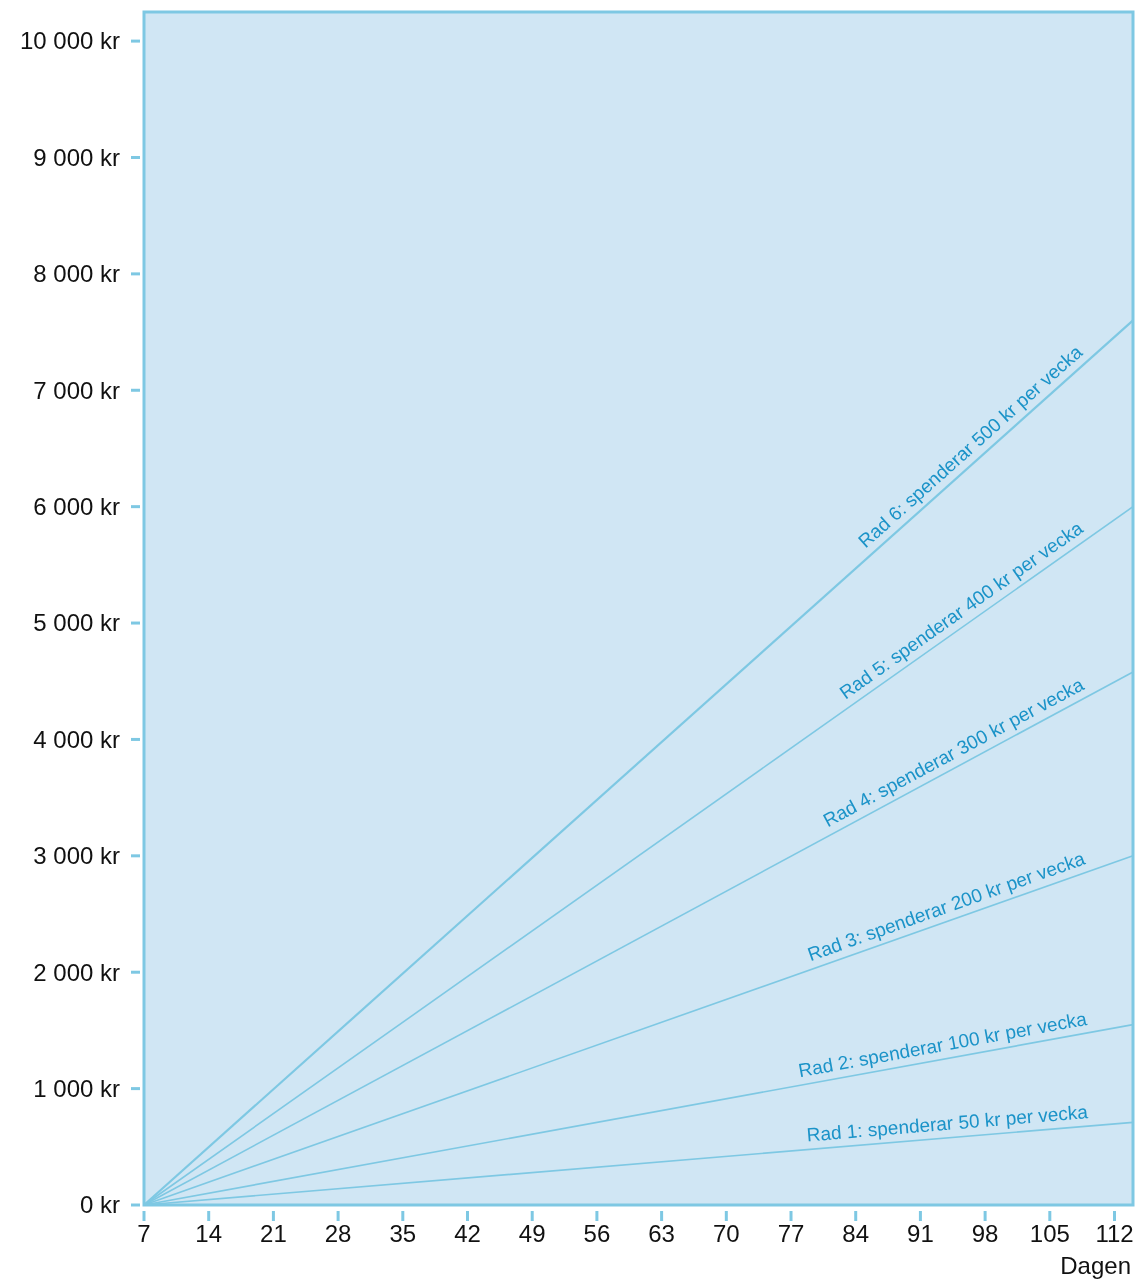 This screenshot has width=1138, height=1282. What do you see at coordinates (403, 1233) in the screenshot?
I see `x-tick-label: 35` at bounding box center [403, 1233].